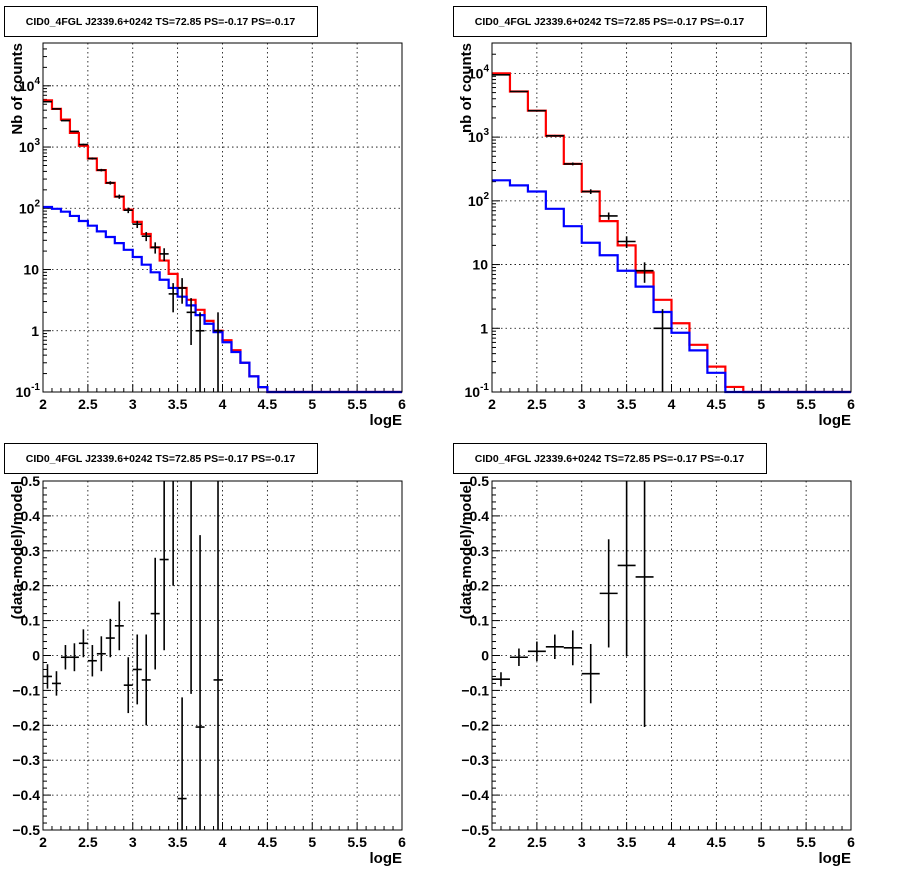  I want to click on y-axis-title: nb of counts, so click(466, 88).